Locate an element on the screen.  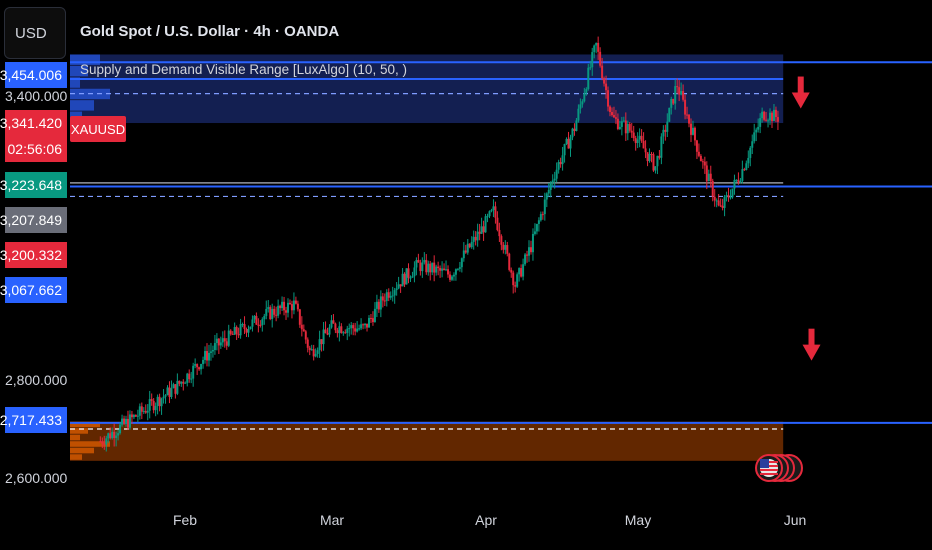
down-arrow-shaft is located at coordinates (800, 85).